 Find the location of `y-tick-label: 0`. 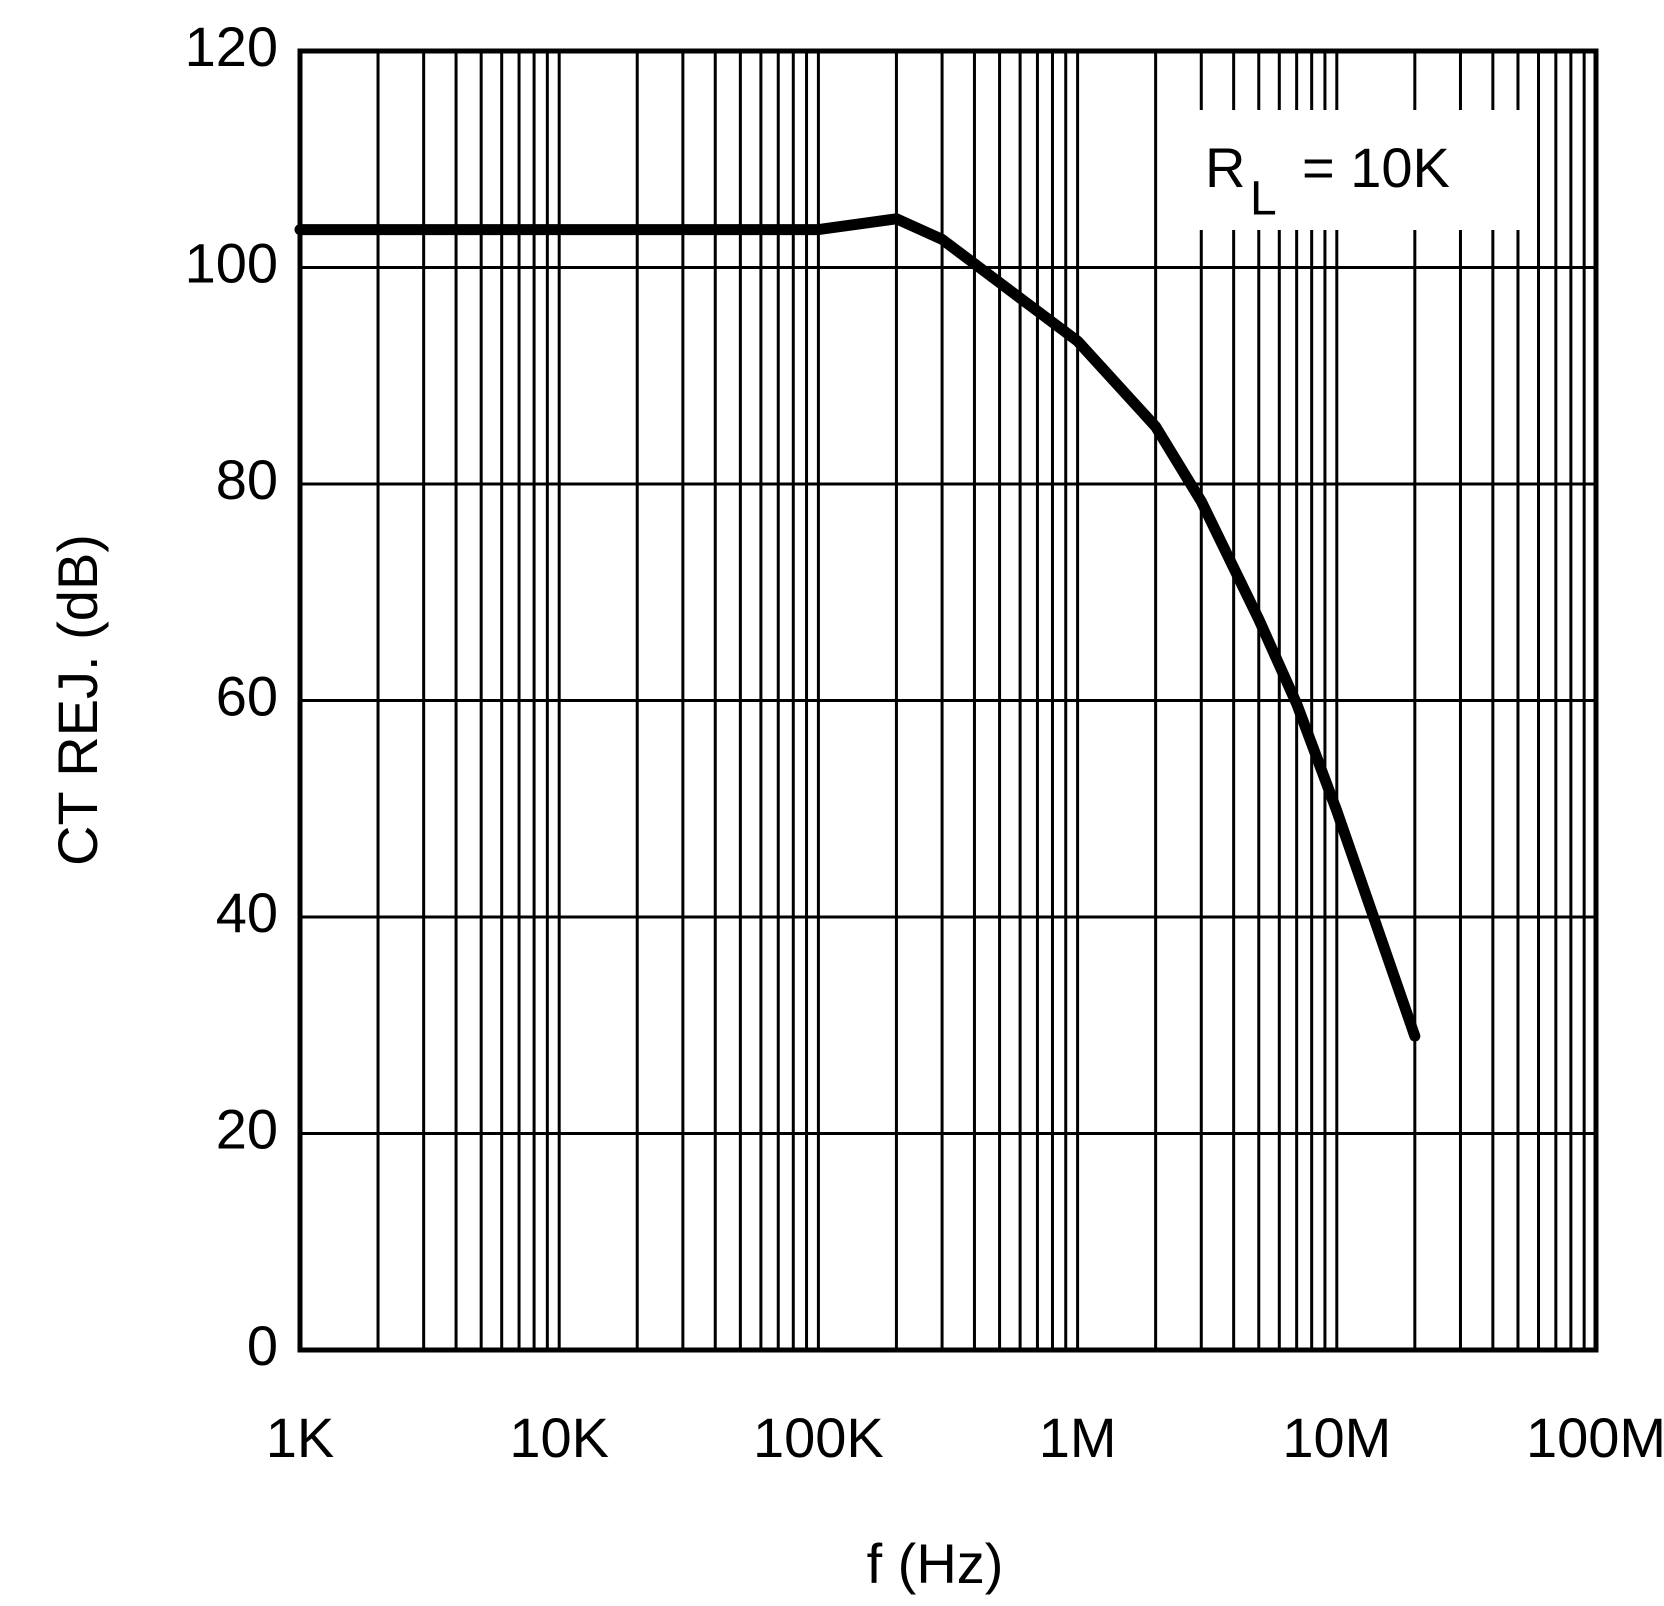

y-tick-label: 0 is located at coordinates (262, 1345).